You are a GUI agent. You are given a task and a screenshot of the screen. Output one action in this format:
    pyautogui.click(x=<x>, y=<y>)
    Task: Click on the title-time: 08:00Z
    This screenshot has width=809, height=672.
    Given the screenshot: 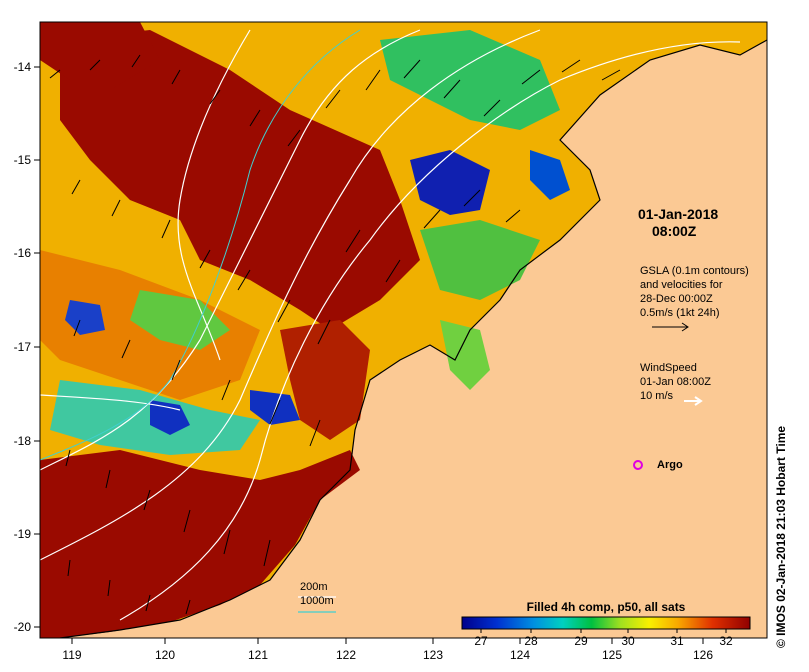 What is the action you would take?
    pyautogui.click(x=674, y=231)
    